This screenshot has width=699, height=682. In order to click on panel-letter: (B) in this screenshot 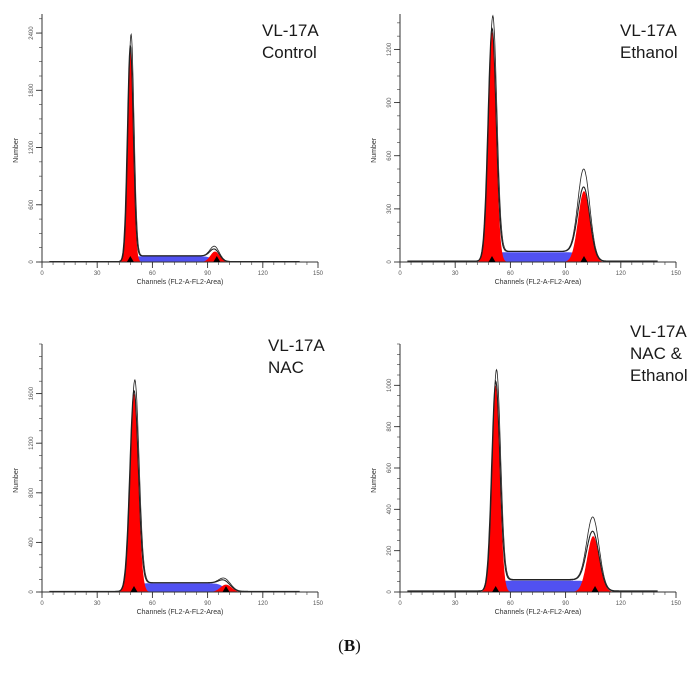, I will do `click(349, 645)`.